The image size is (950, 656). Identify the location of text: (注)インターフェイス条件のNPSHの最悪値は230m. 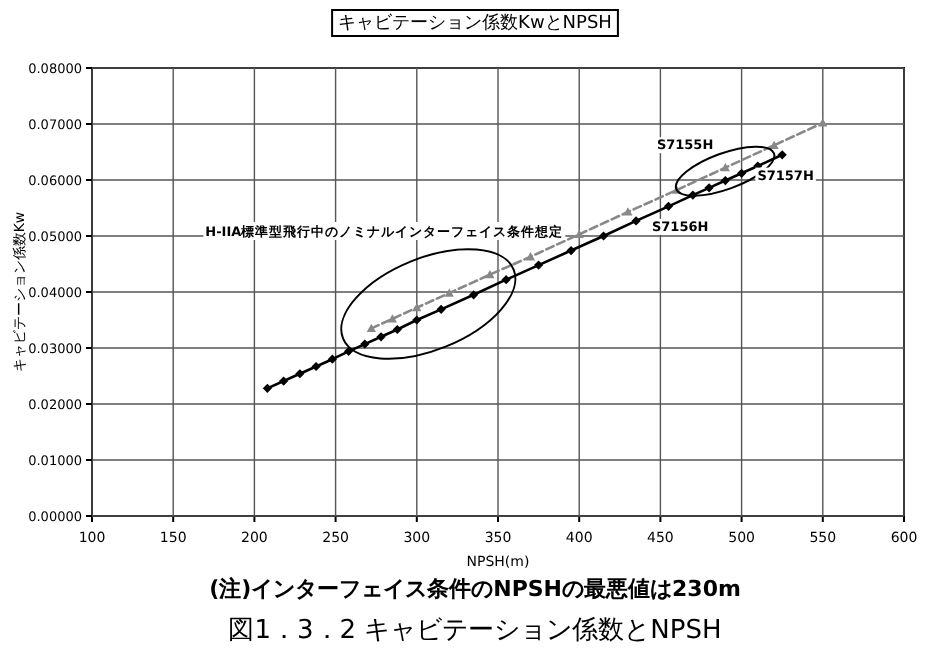
(475, 589).